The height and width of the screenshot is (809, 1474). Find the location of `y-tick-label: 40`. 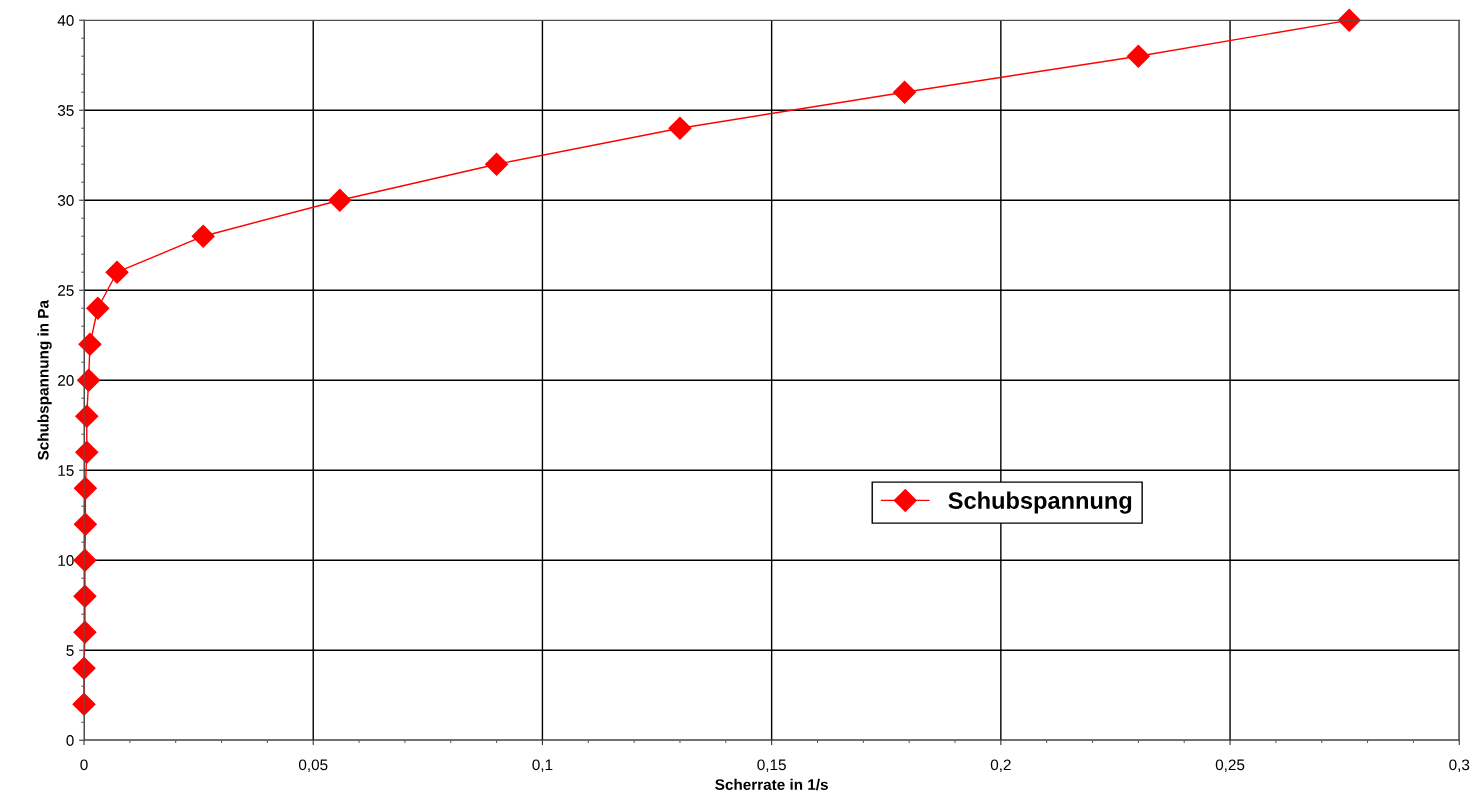

y-tick-label: 40 is located at coordinates (65, 20).